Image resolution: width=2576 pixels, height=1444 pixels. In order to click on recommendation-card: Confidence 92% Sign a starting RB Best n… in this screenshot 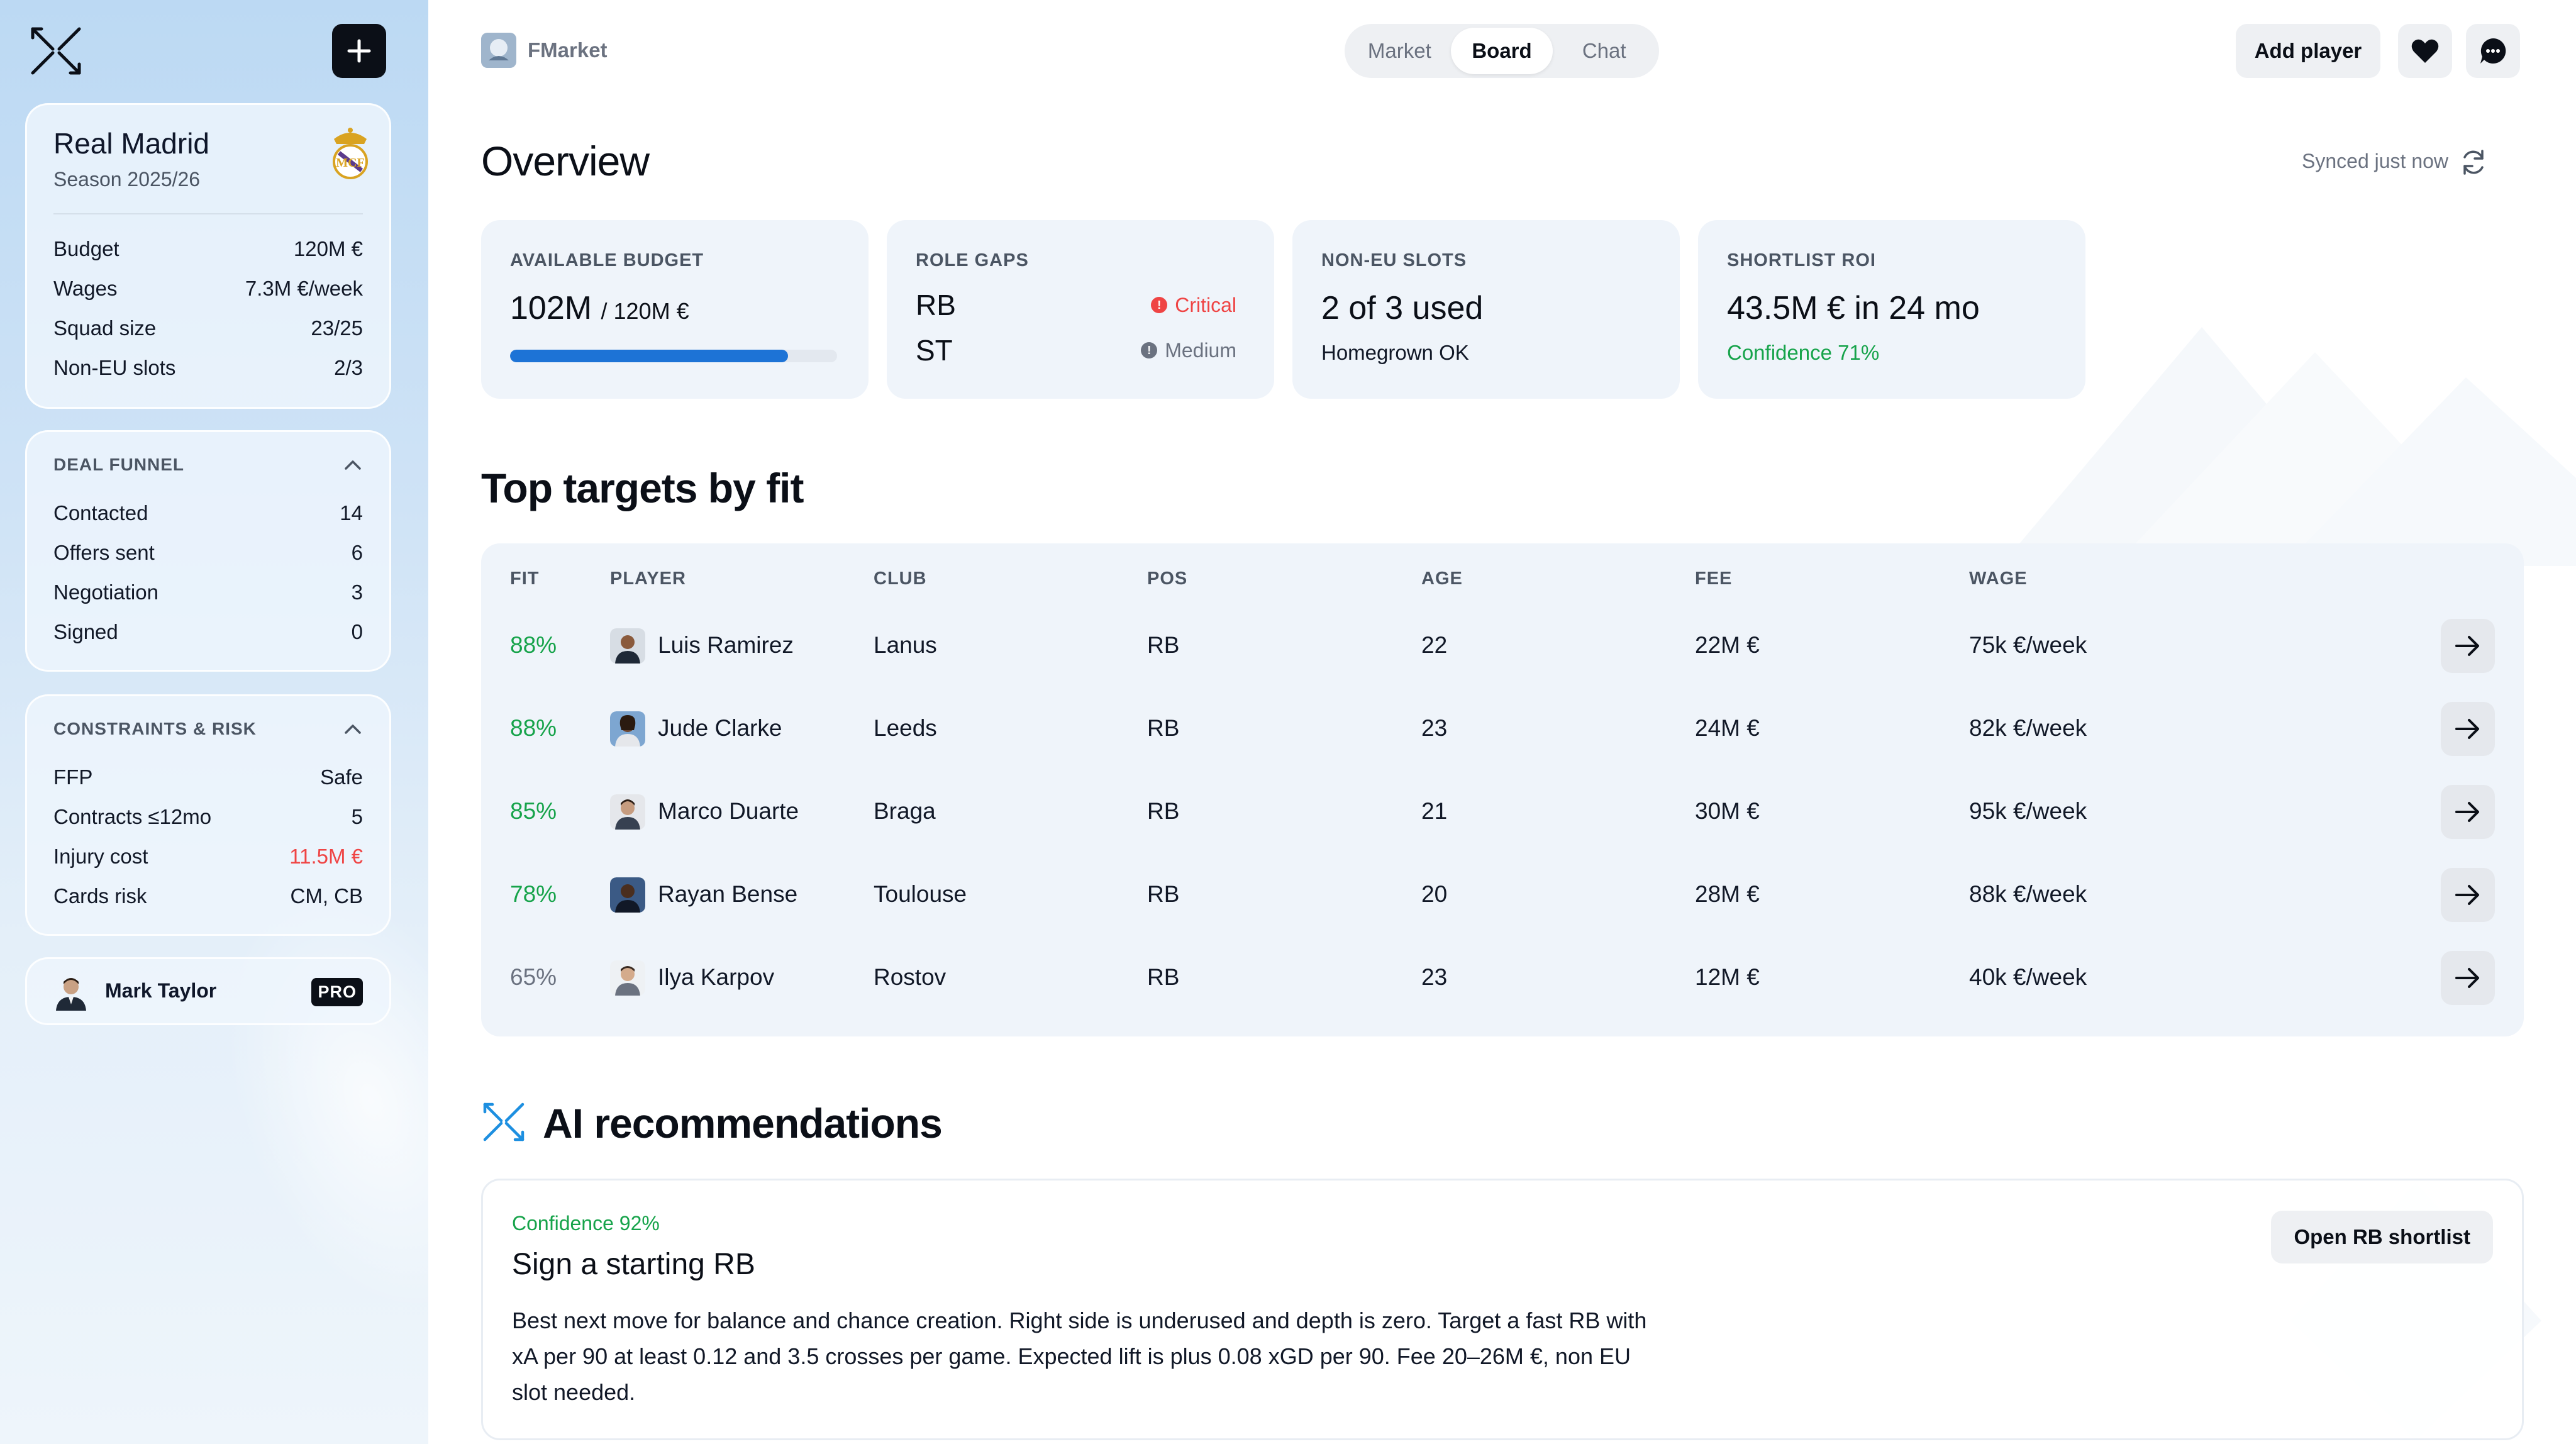, I will do `click(1502, 1310)`.